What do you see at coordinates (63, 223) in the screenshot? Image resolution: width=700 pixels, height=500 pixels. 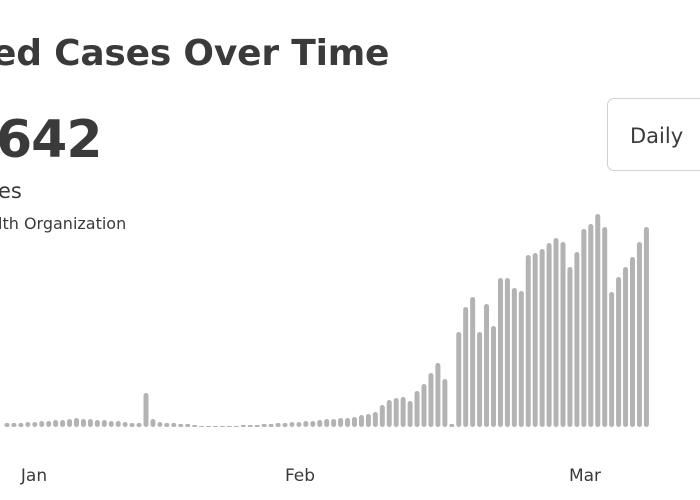 I see `data-source: lth Organization` at bounding box center [63, 223].